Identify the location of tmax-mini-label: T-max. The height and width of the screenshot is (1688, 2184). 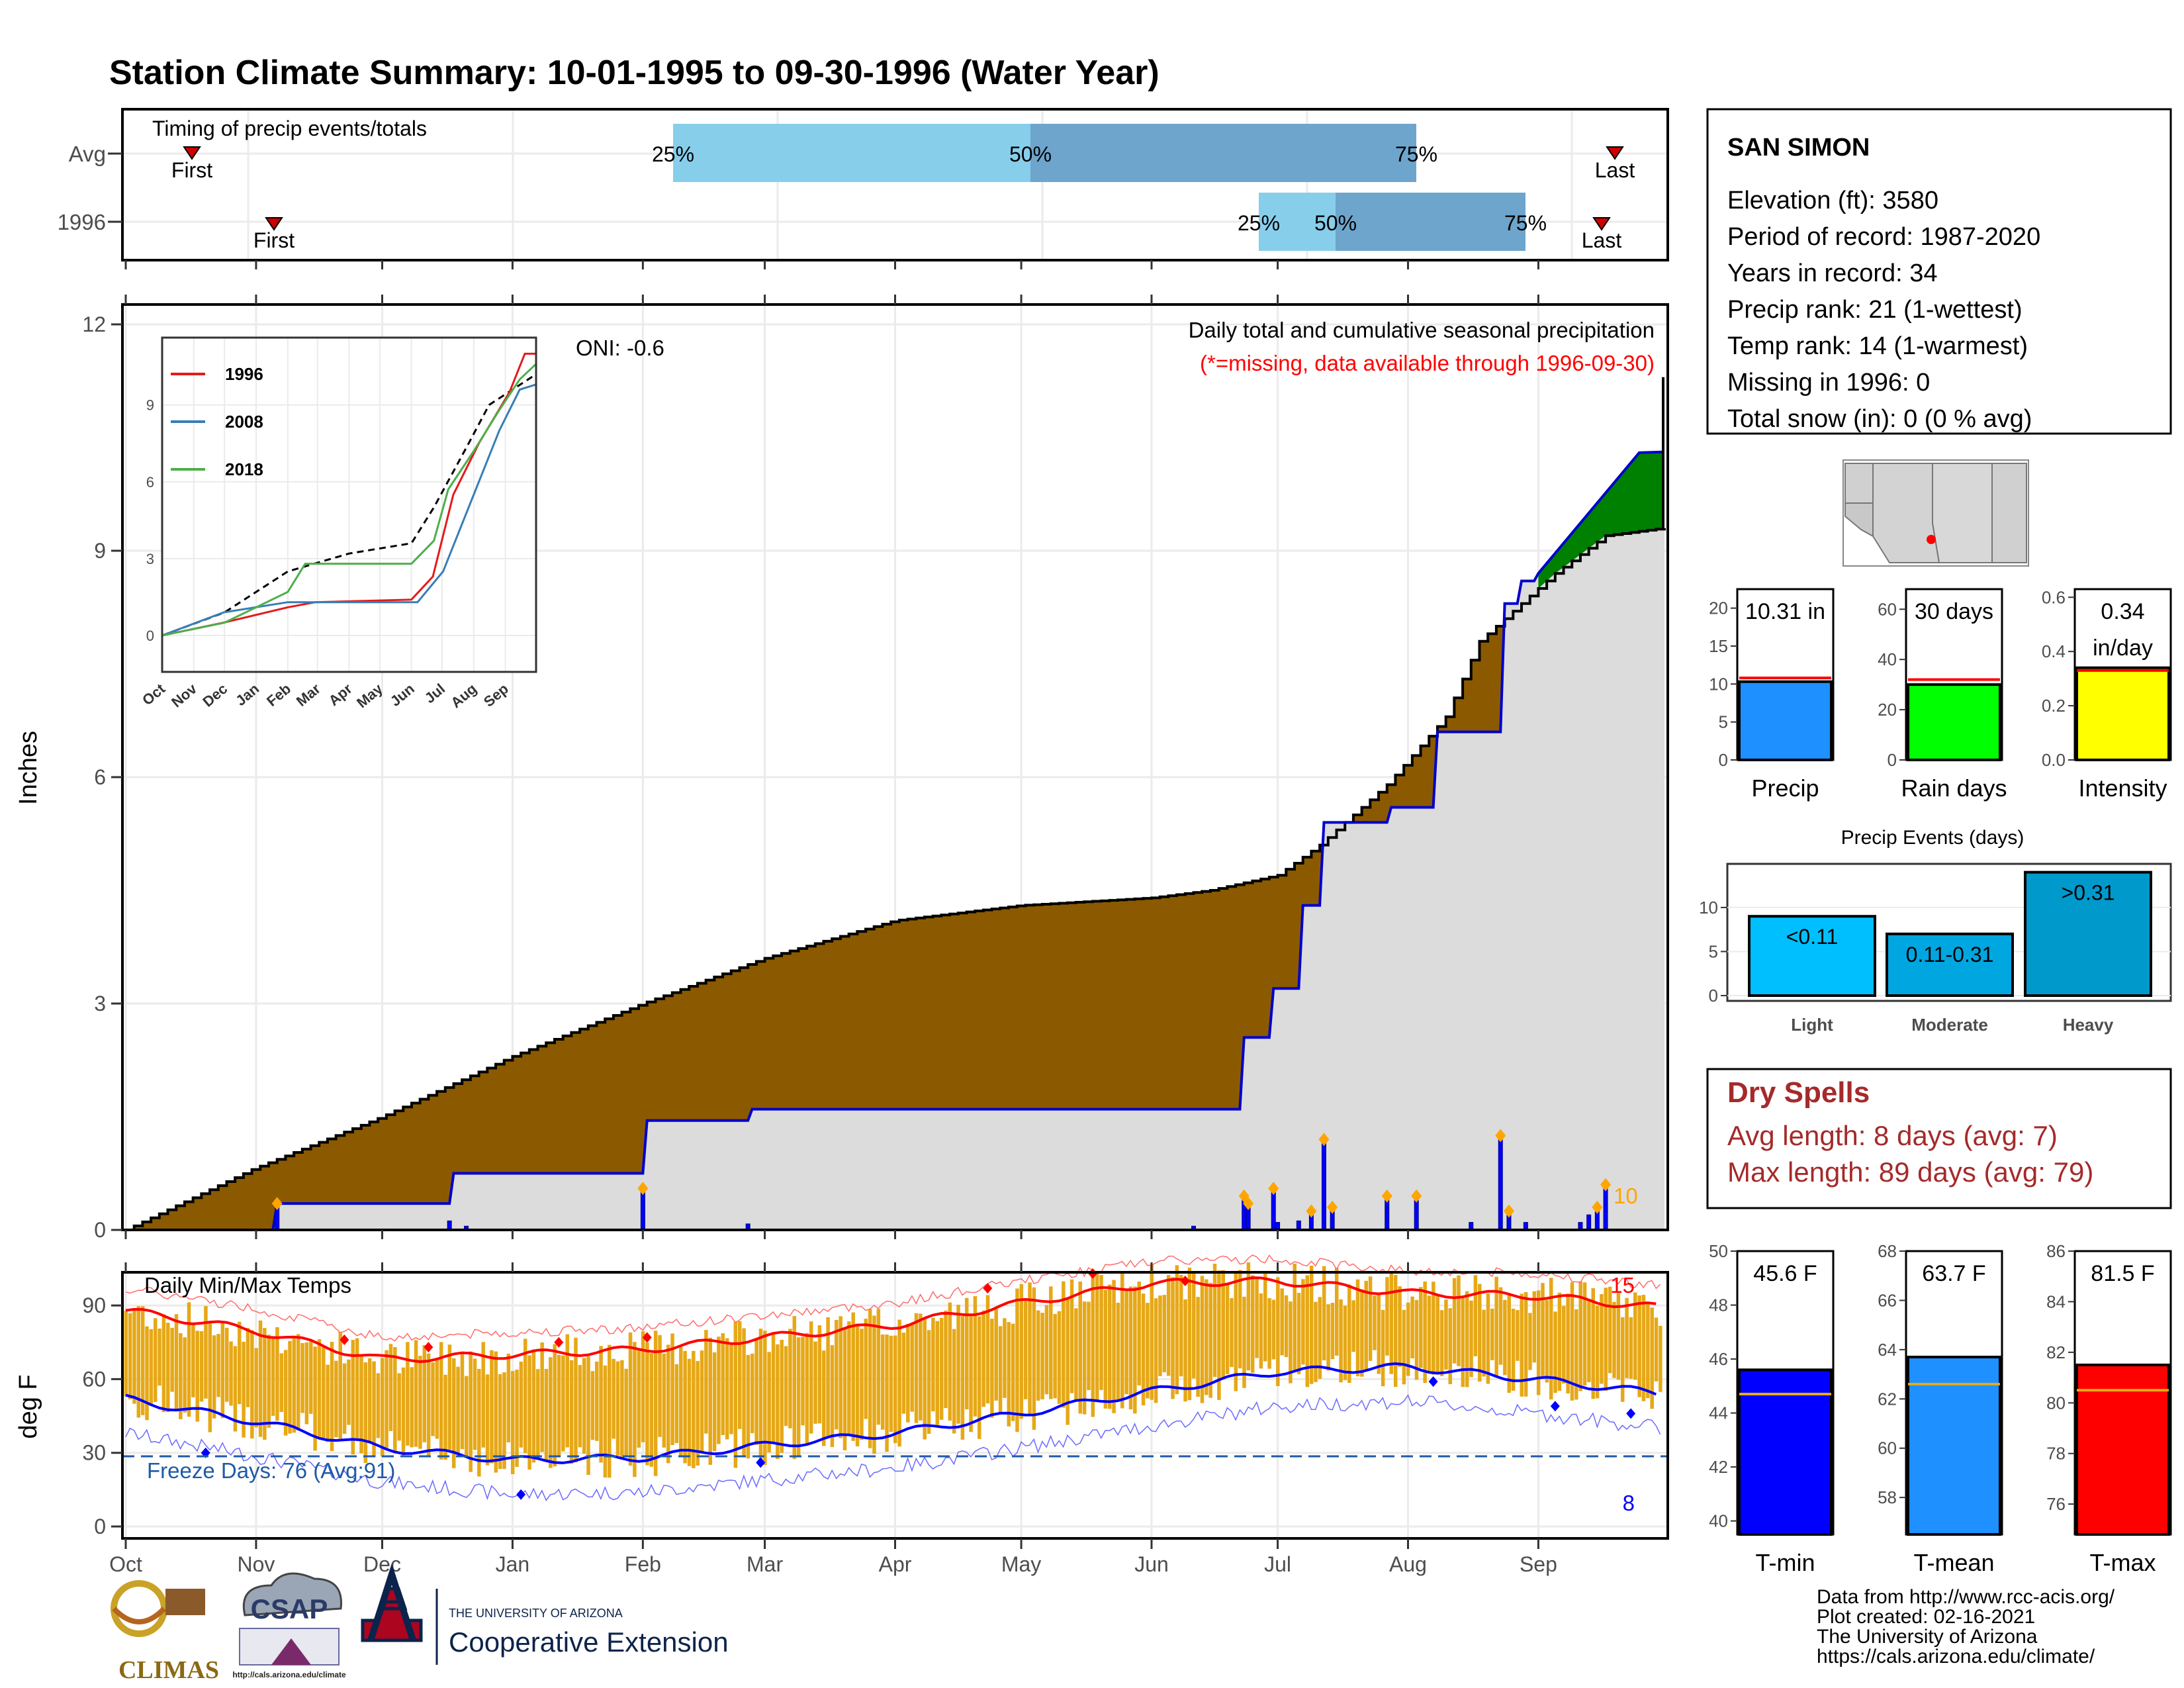
(2122, 1562).